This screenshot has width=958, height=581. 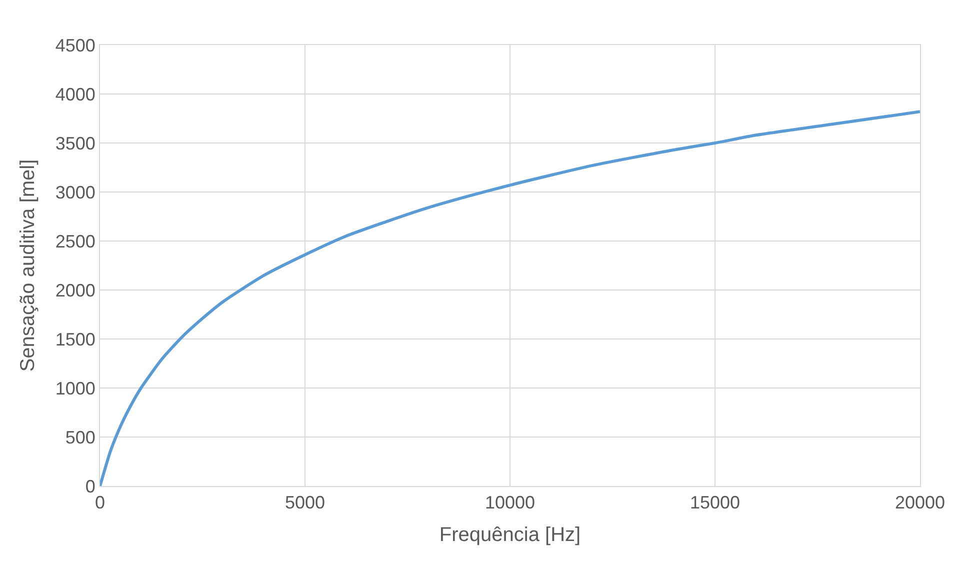 I want to click on x-tick-label: 20000, so click(x=920, y=502).